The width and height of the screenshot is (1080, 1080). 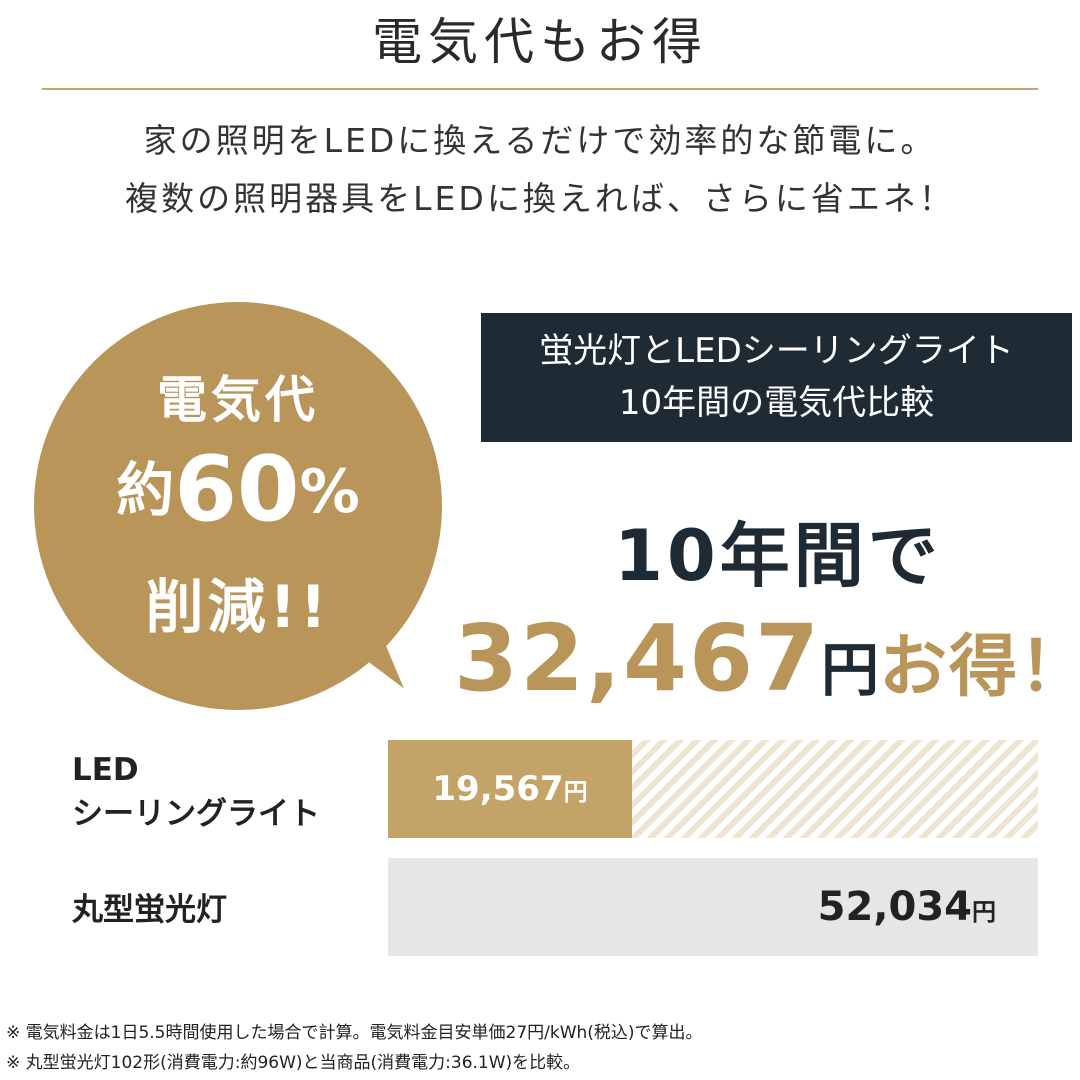 I want to click on bubble-prefix: 約, so click(x=145, y=490).